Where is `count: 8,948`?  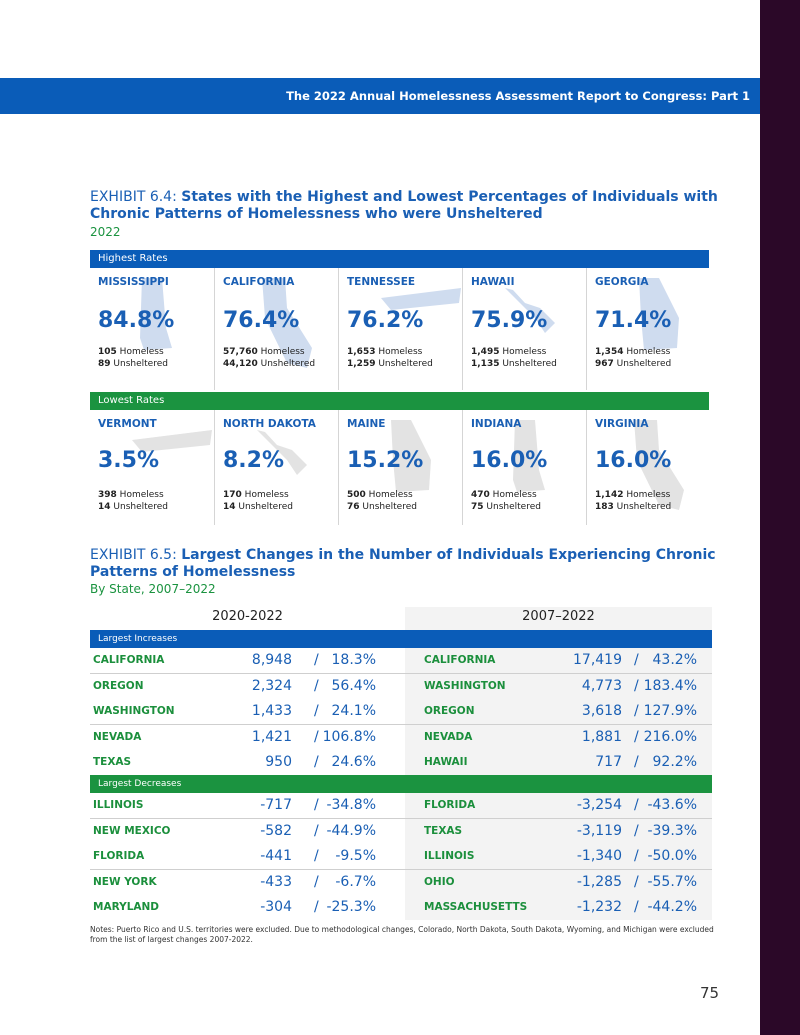 count: 8,948 is located at coordinates (271, 660).